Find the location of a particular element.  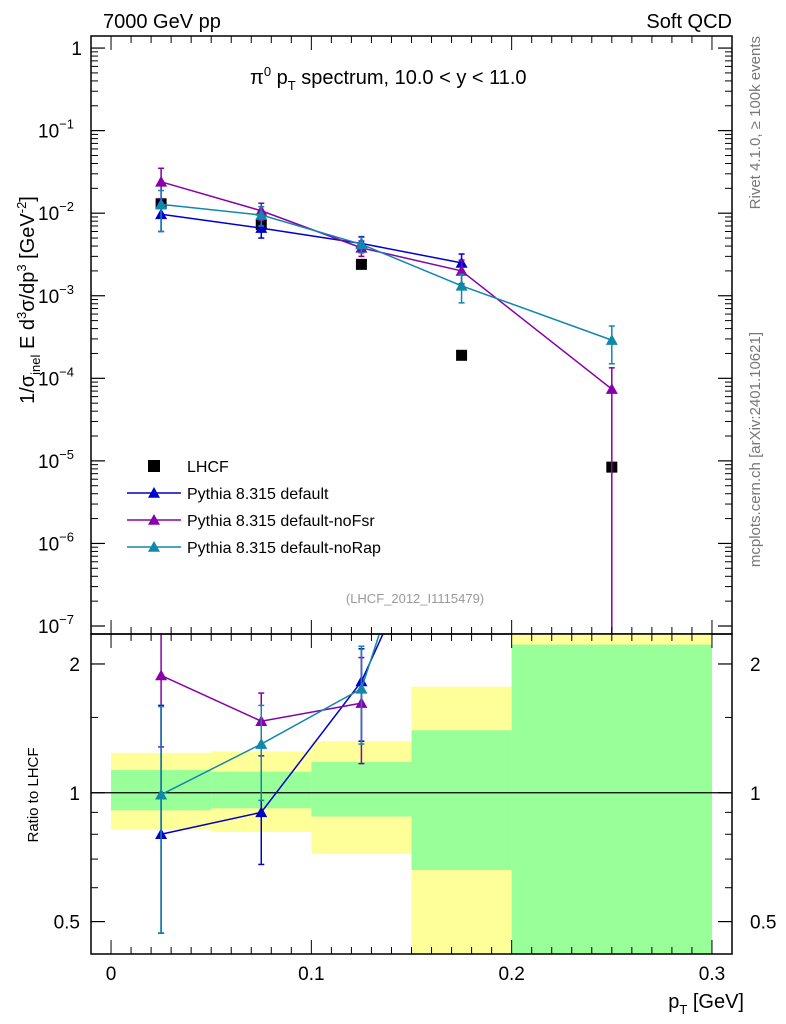

ratio-line-pythia-8-315-default-norap is located at coordinates (270, 715).